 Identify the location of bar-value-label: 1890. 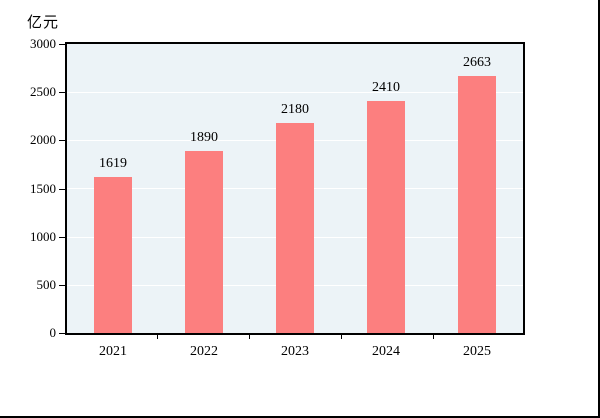
(204, 137).